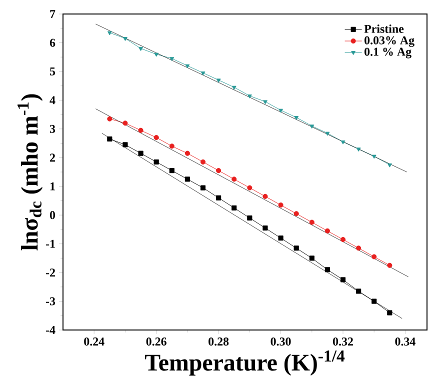 The width and height of the screenshot is (435, 390). Describe the element at coordinates (342, 342) in the screenshot. I see `x-tick-label: 0.32` at that location.